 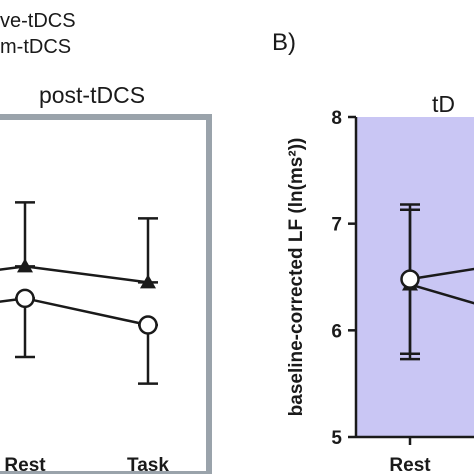 I want to click on panel-a-x-tick-label-task: Task, so click(x=148, y=464).